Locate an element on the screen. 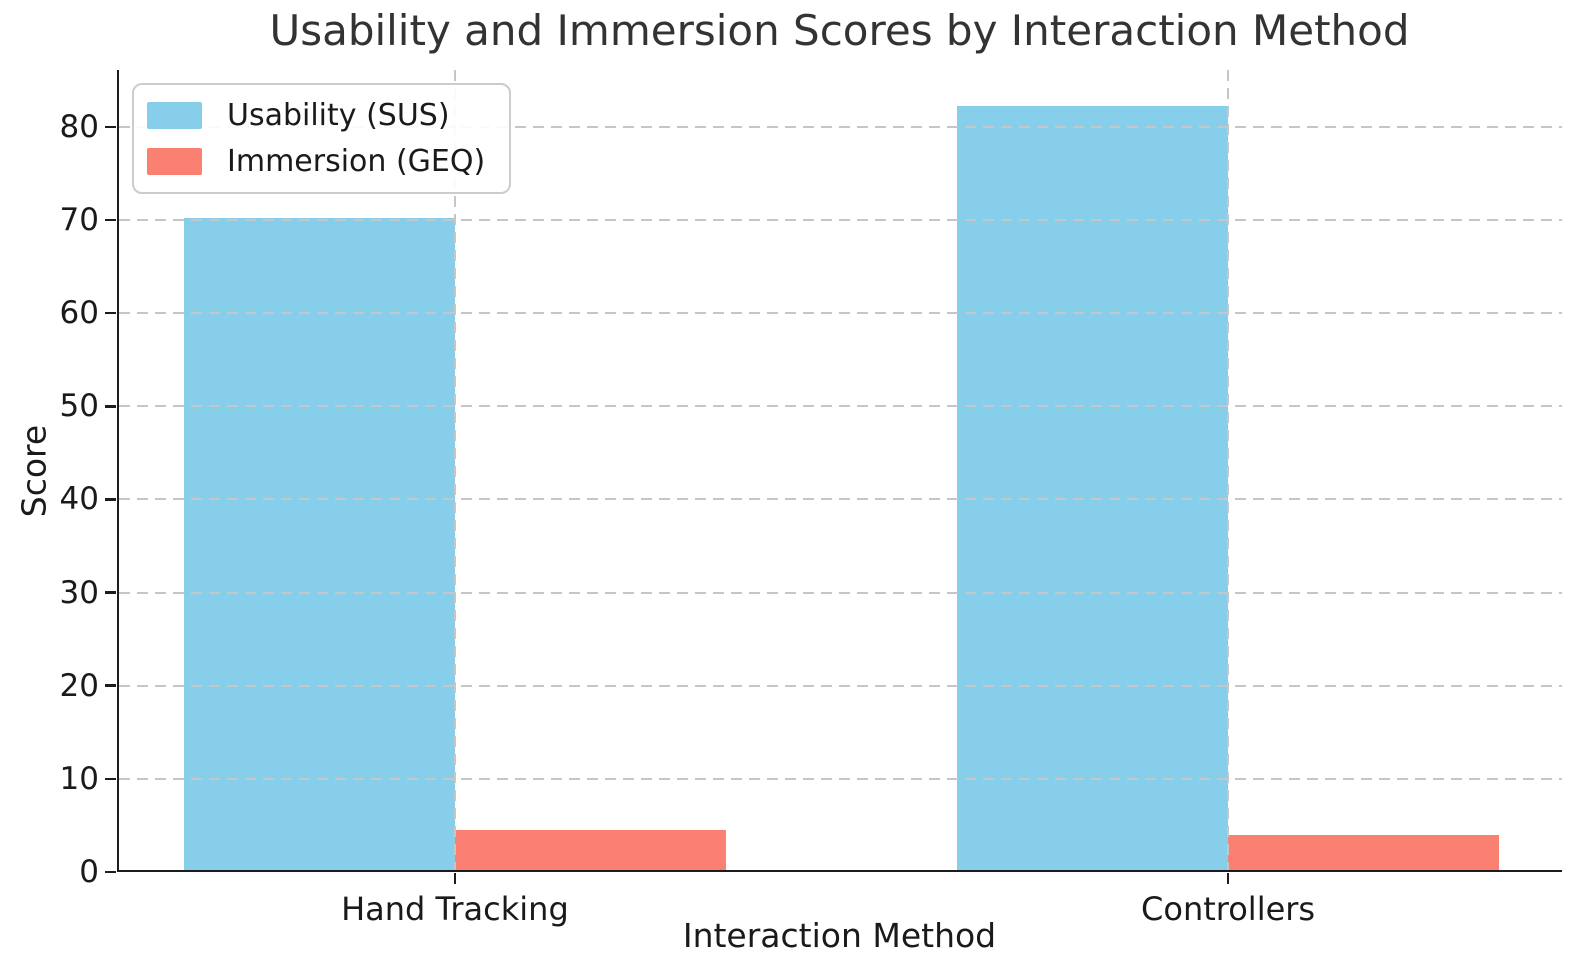 The image size is (1580, 980). y-tick-label: 60 is located at coordinates (79, 313).